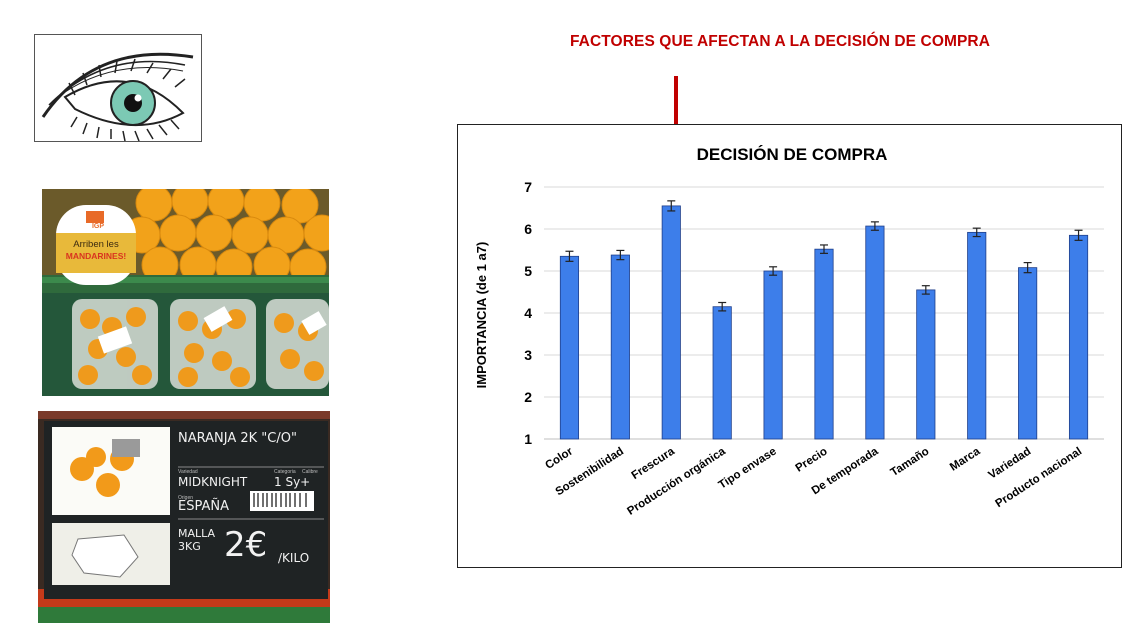 The height and width of the screenshot is (634, 1140). Describe the element at coordinates (246, 545) in the screenshot. I see `sign-price: 2€` at that location.